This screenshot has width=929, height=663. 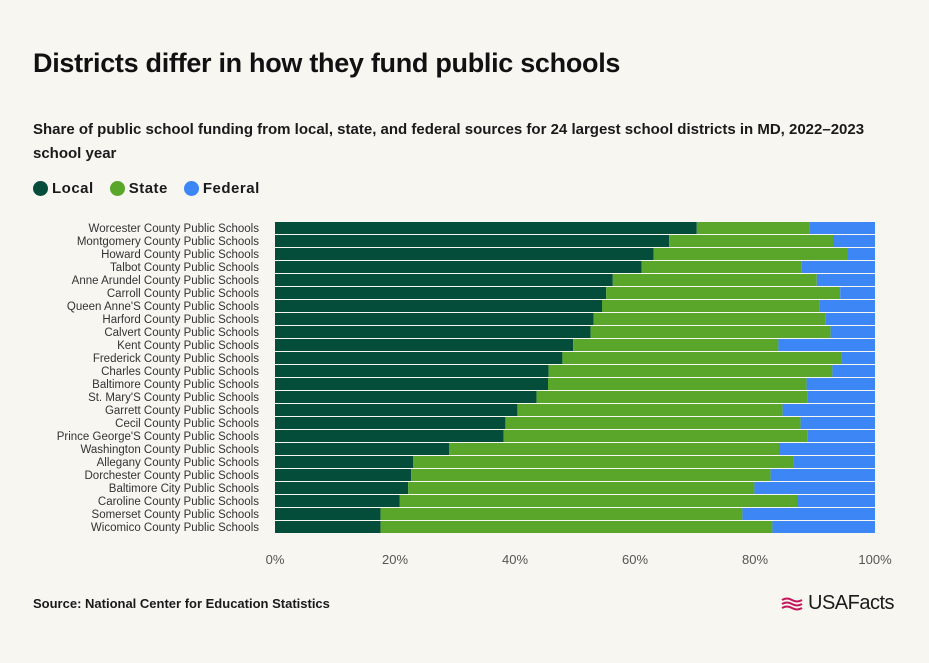 I want to click on bar-row-washington-county-public-schools: Washington County Public Schools, so click(x=477, y=449).